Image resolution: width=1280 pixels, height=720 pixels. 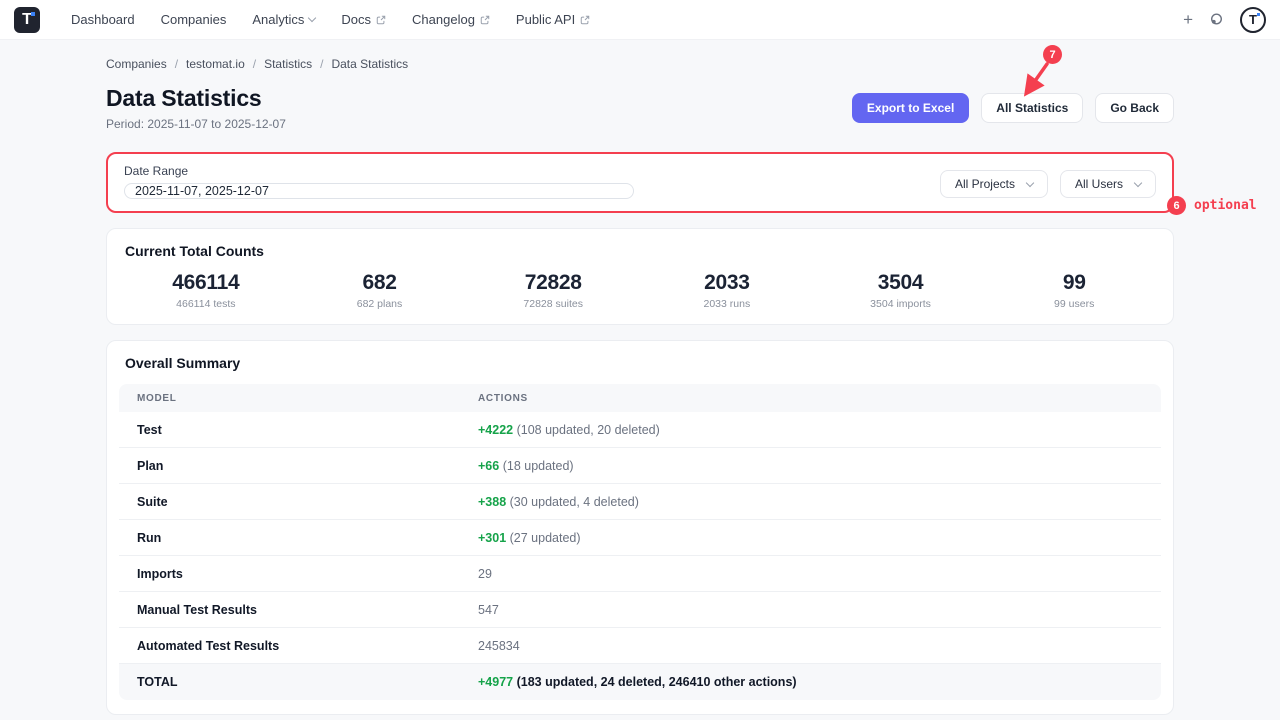 I want to click on table-row: Suite +388 (30 updated, 4 deleted), so click(x=640, y=502).